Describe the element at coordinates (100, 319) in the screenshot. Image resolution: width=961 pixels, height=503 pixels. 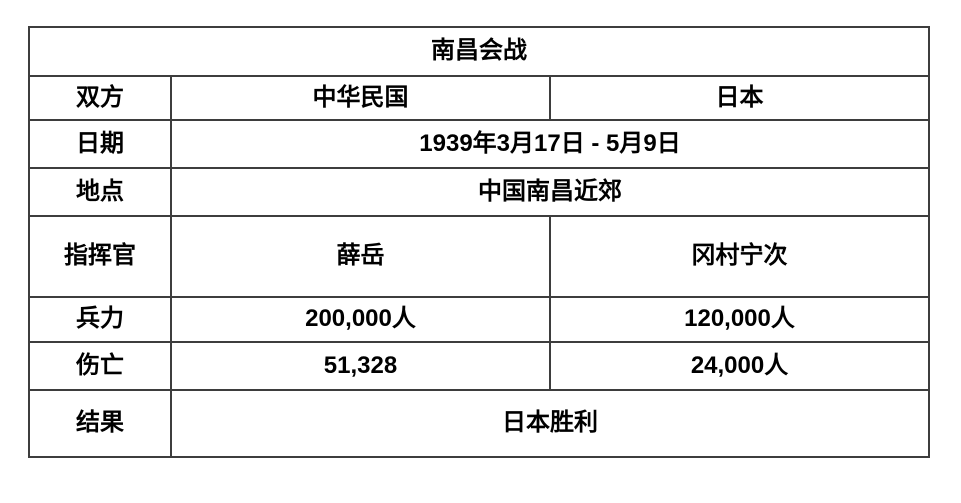
I see `strength-row-label: 兵力` at that location.